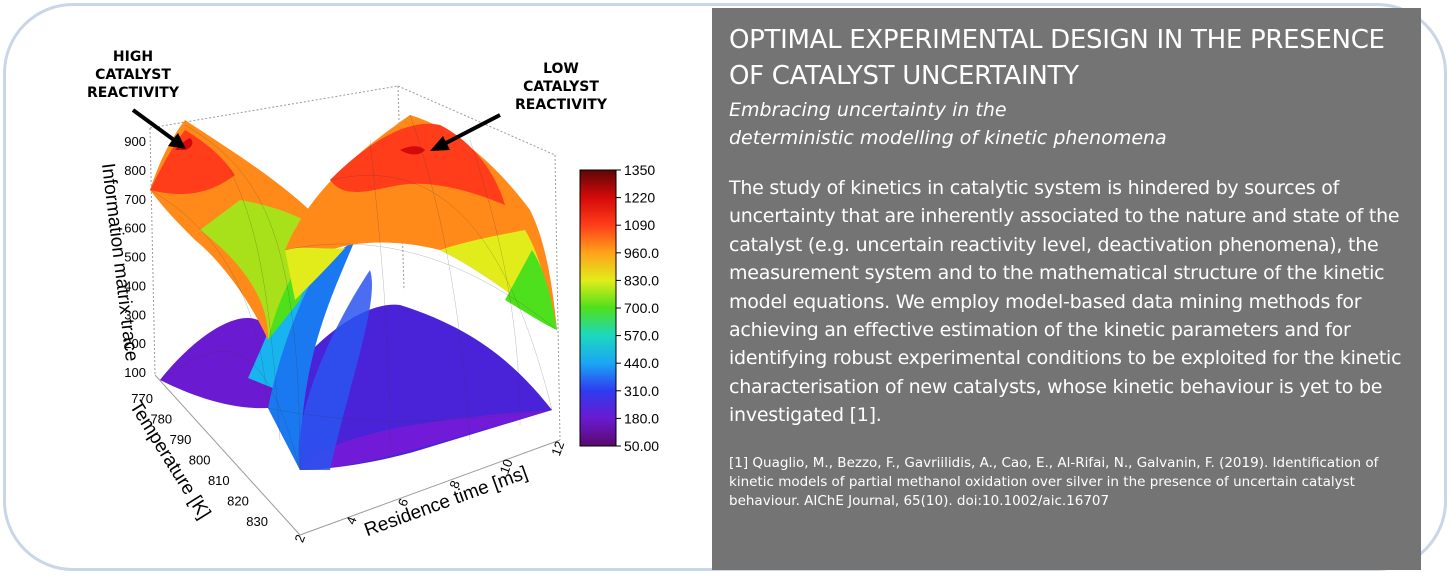 This screenshot has height=578, width=1454. What do you see at coordinates (454, 484) in the screenshot?
I see `x-tick-label: 8` at bounding box center [454, 484].